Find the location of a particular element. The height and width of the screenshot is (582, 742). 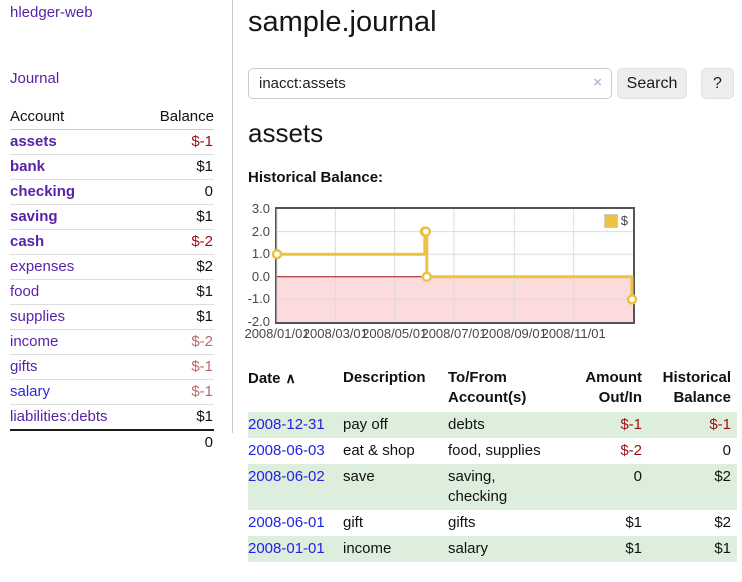

account-column-header: Account is located at coordinates (76, 117).